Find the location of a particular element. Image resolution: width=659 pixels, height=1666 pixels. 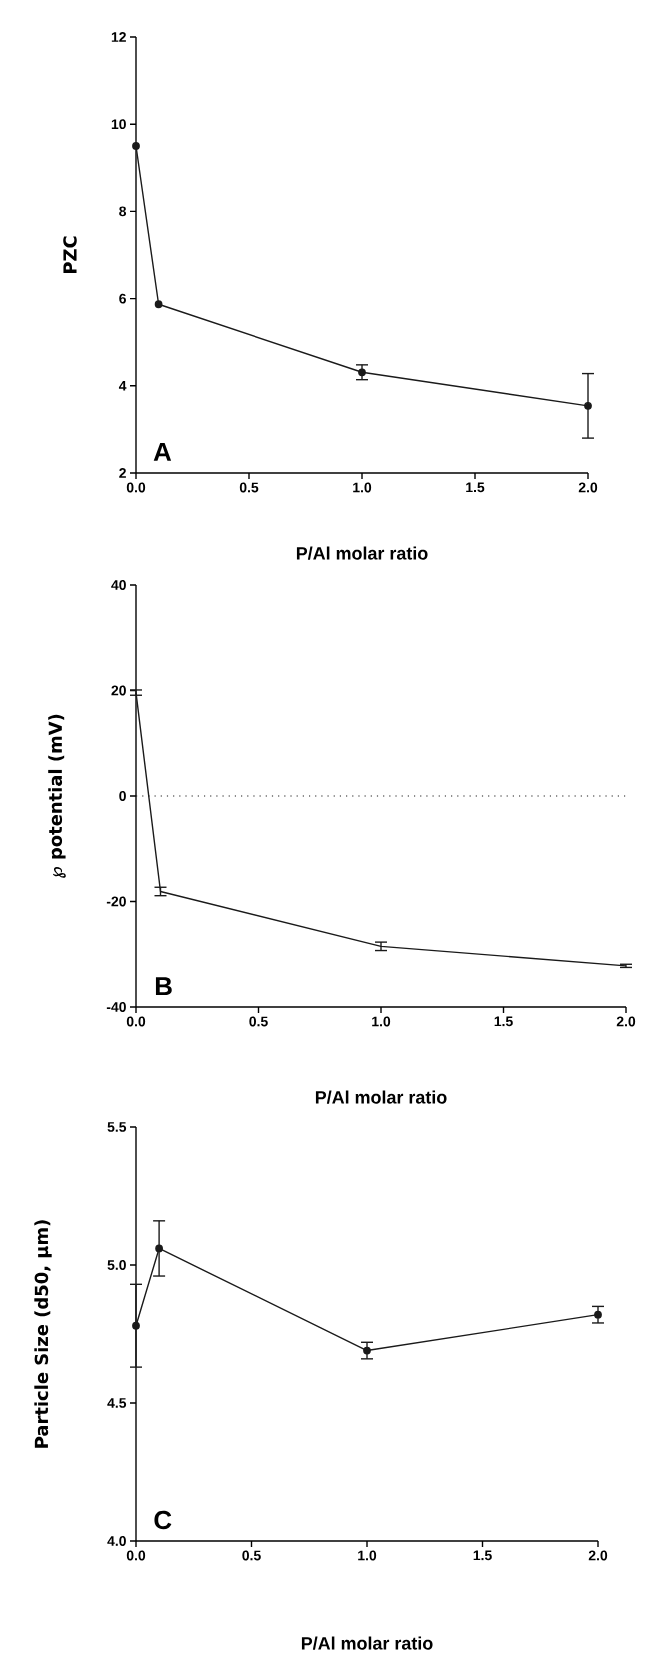

y-tick-label: 5.5 is located at coordinates (117, 1127).